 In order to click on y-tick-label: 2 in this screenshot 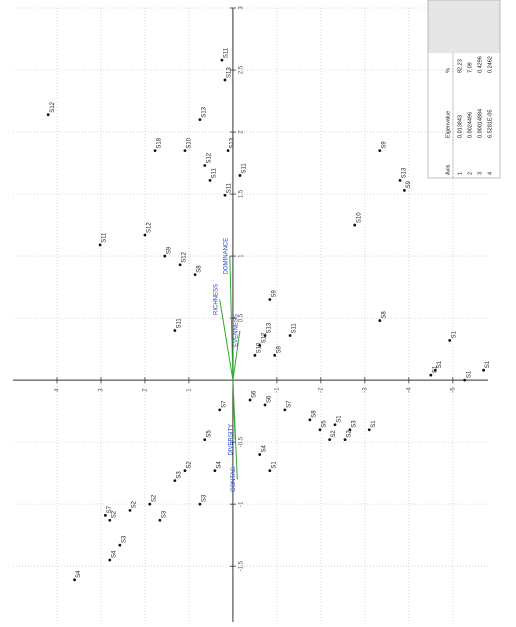, I will do `click(241, 132)`.